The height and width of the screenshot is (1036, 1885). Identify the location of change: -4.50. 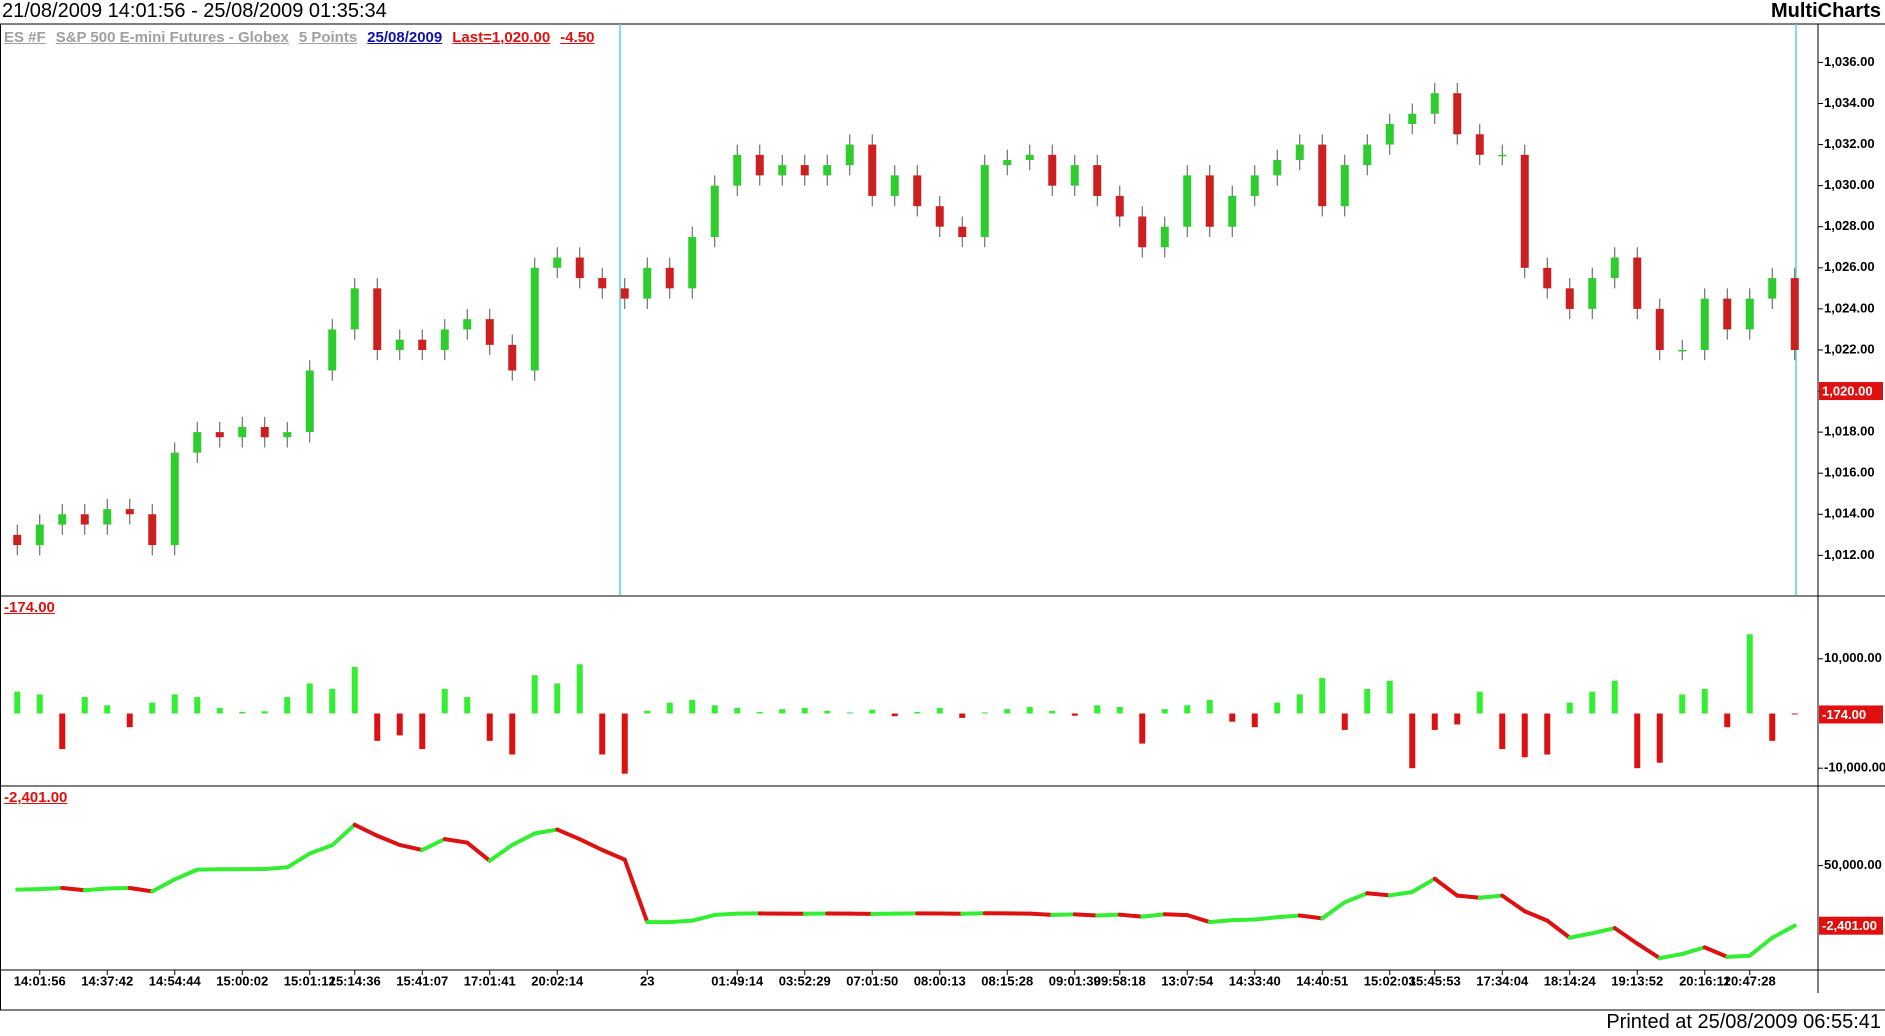
(577, 37).